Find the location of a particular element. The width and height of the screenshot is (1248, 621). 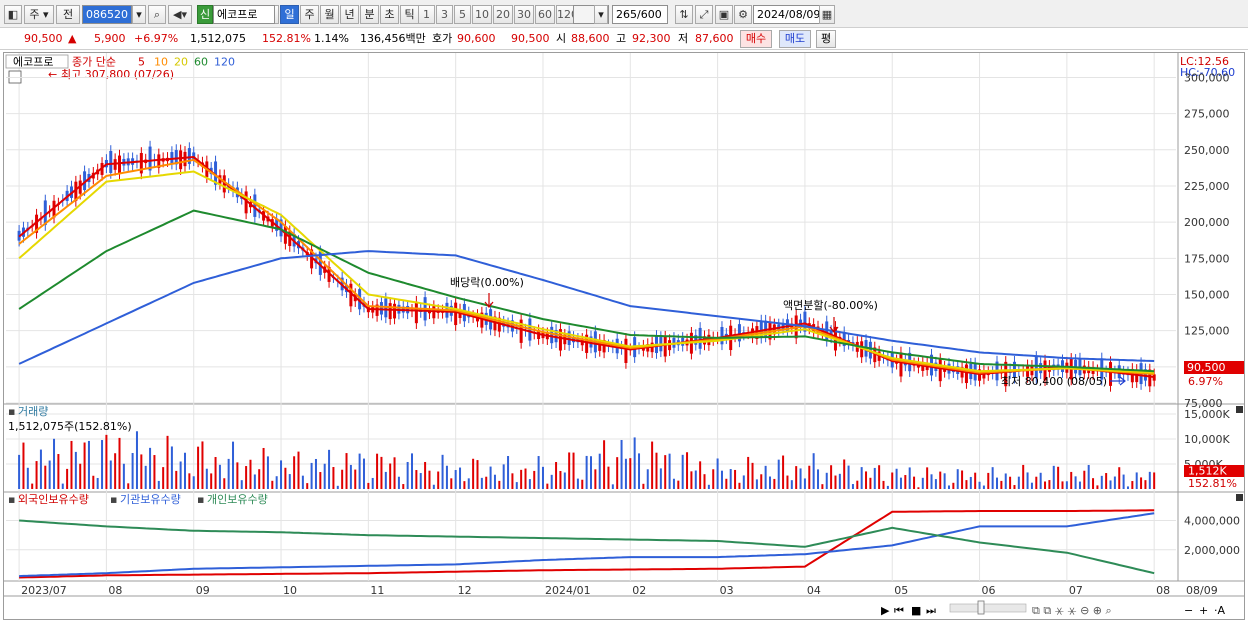

save-icon: ▣ is located at coordinates (724, 14).